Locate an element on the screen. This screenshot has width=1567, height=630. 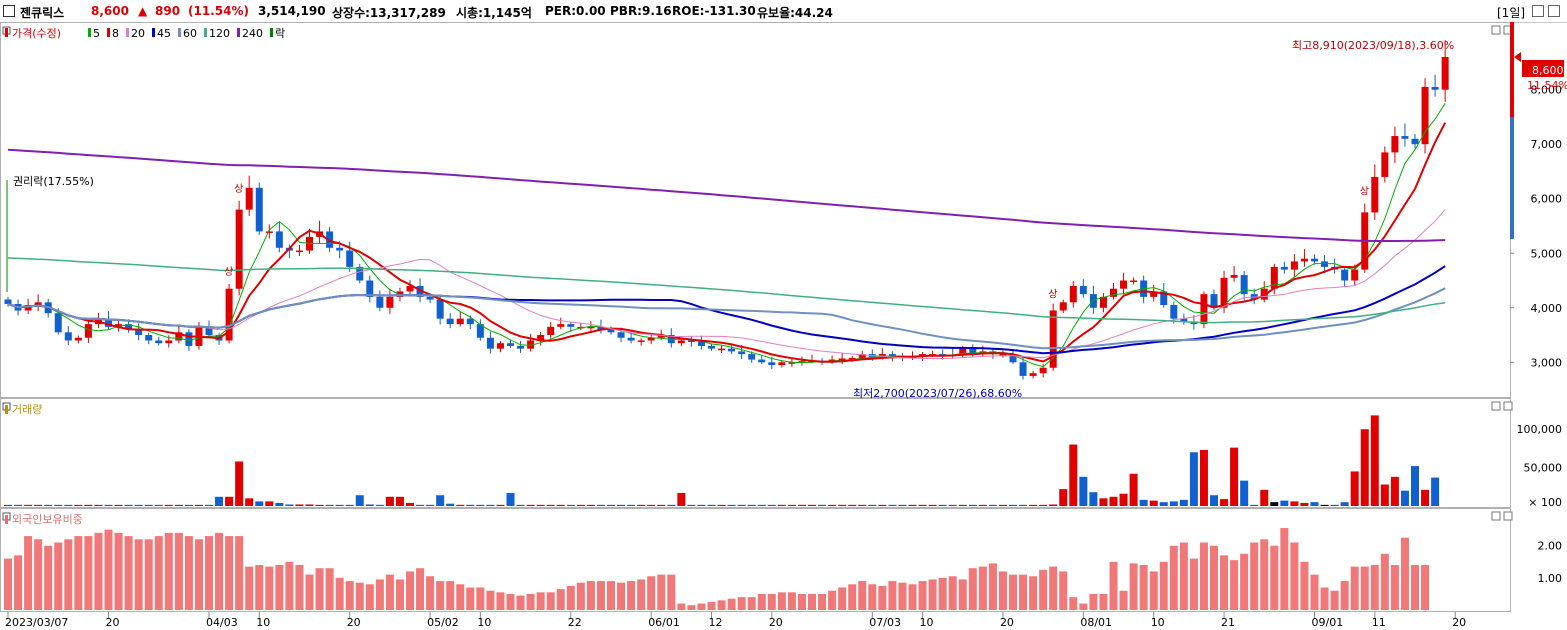
volume-panel is located at coordinates (722, 455).